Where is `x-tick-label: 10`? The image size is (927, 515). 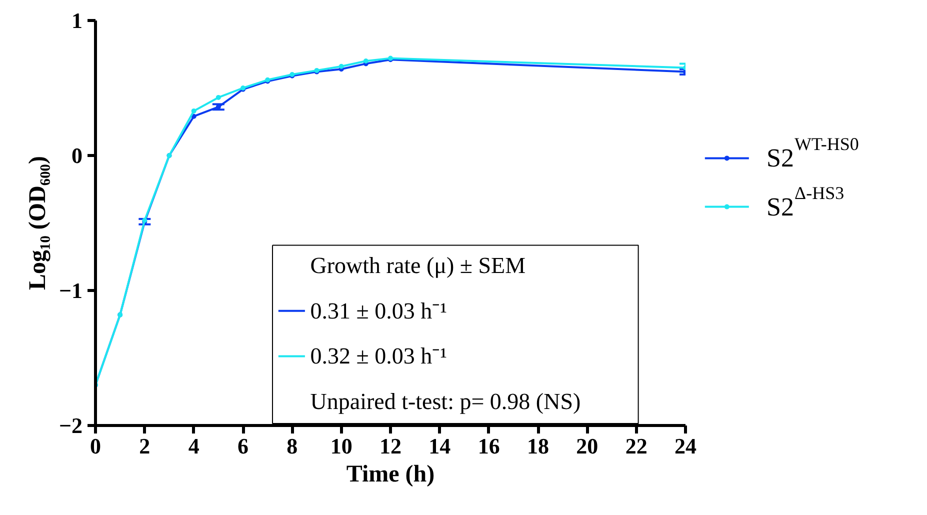 x-tick-label: 10 is located at coordinates (341, 446).